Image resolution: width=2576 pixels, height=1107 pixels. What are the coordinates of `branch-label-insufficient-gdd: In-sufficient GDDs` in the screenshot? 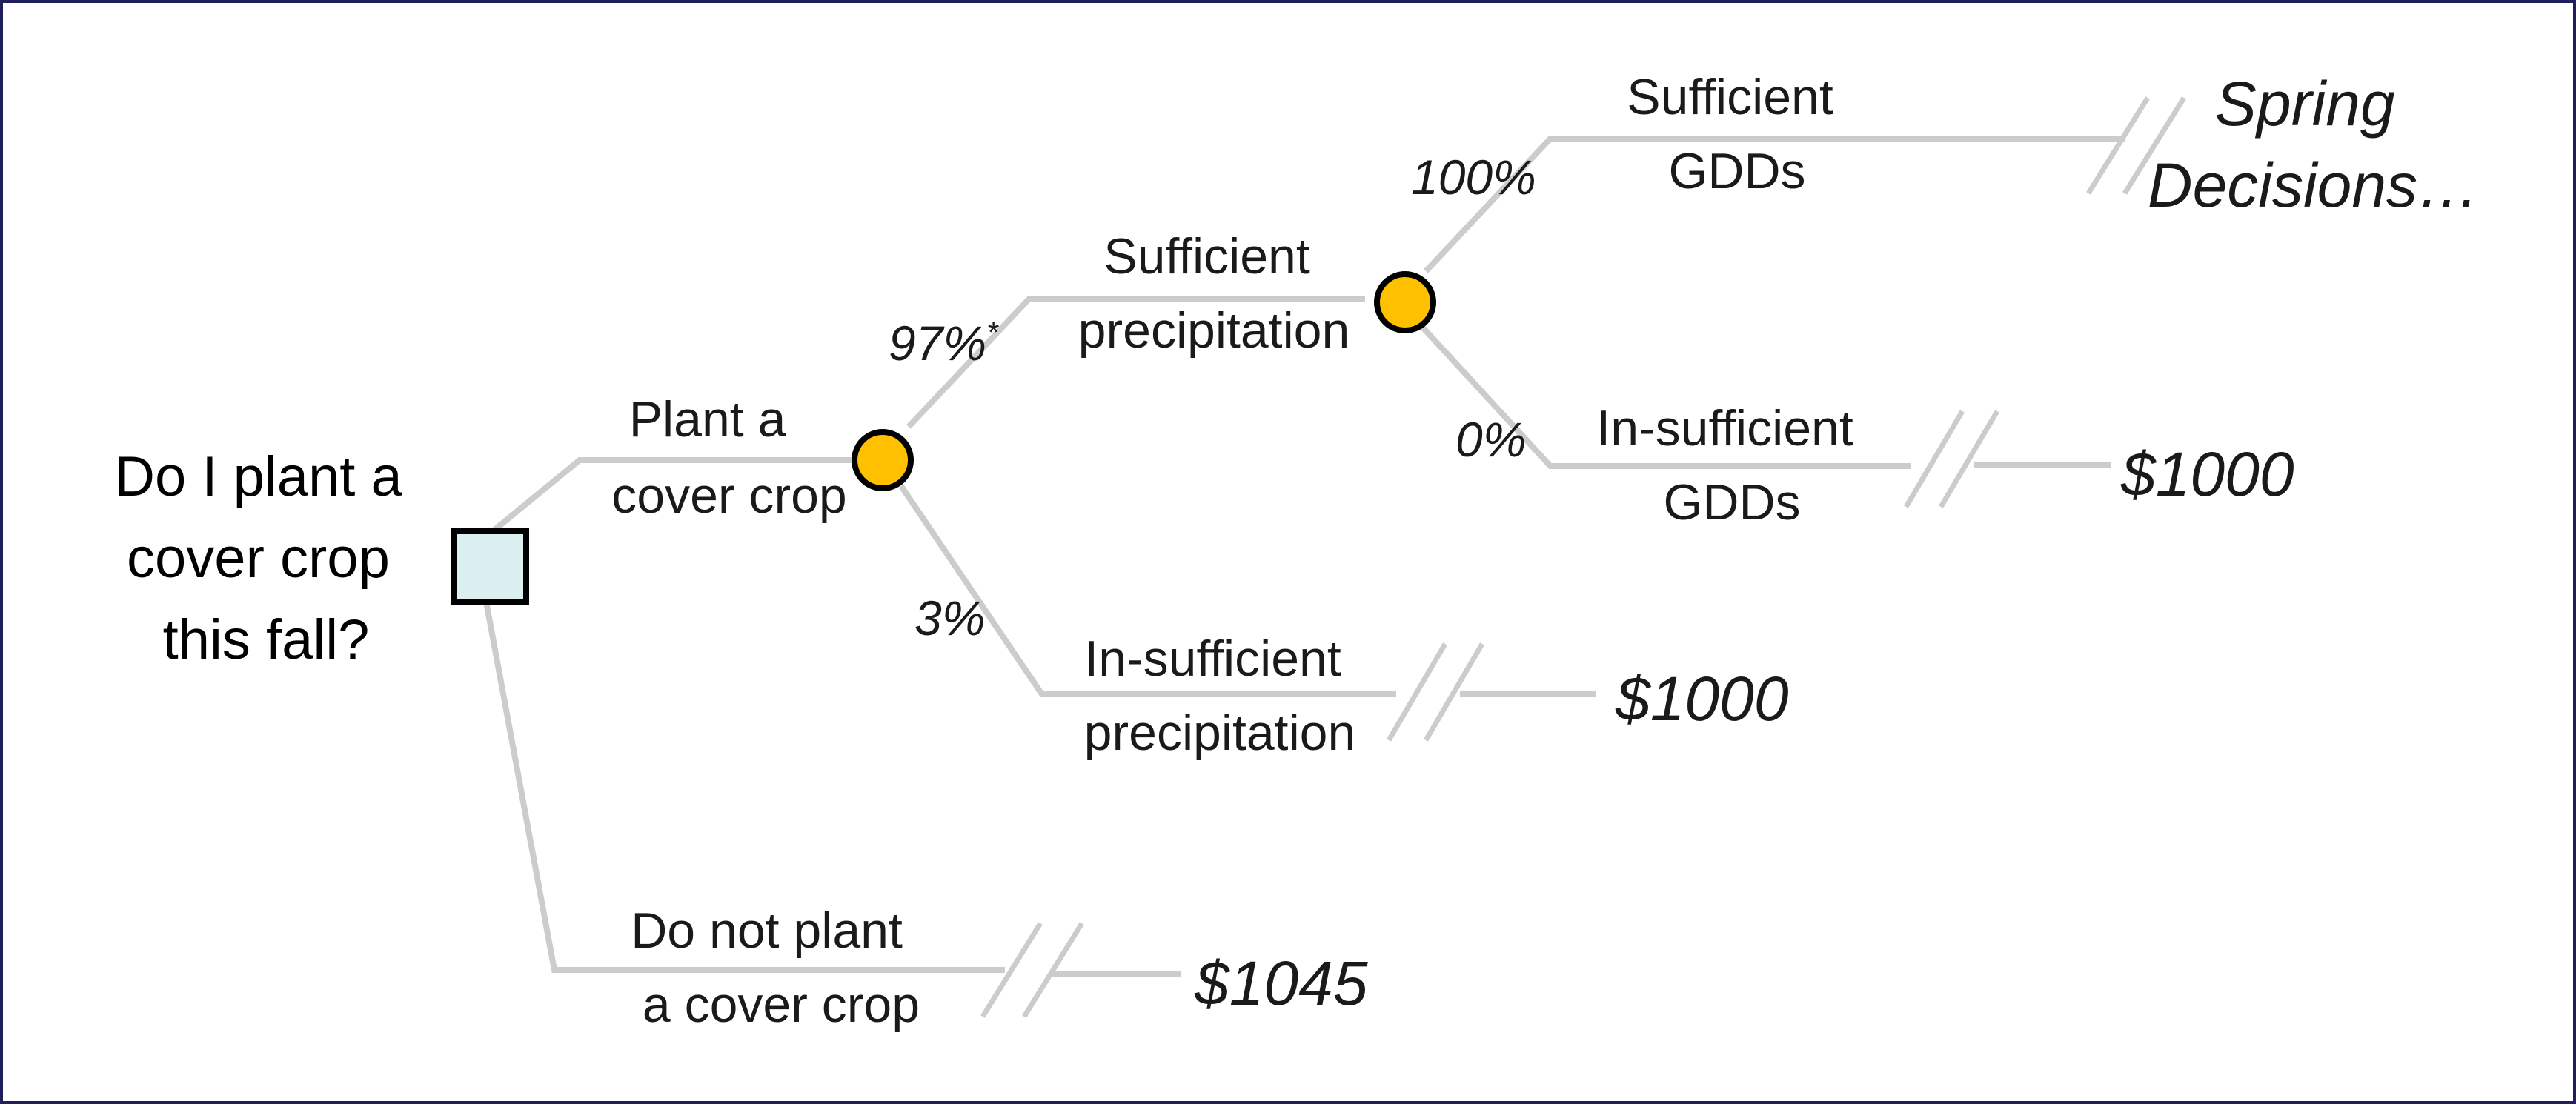 It's located at (1731, 465).